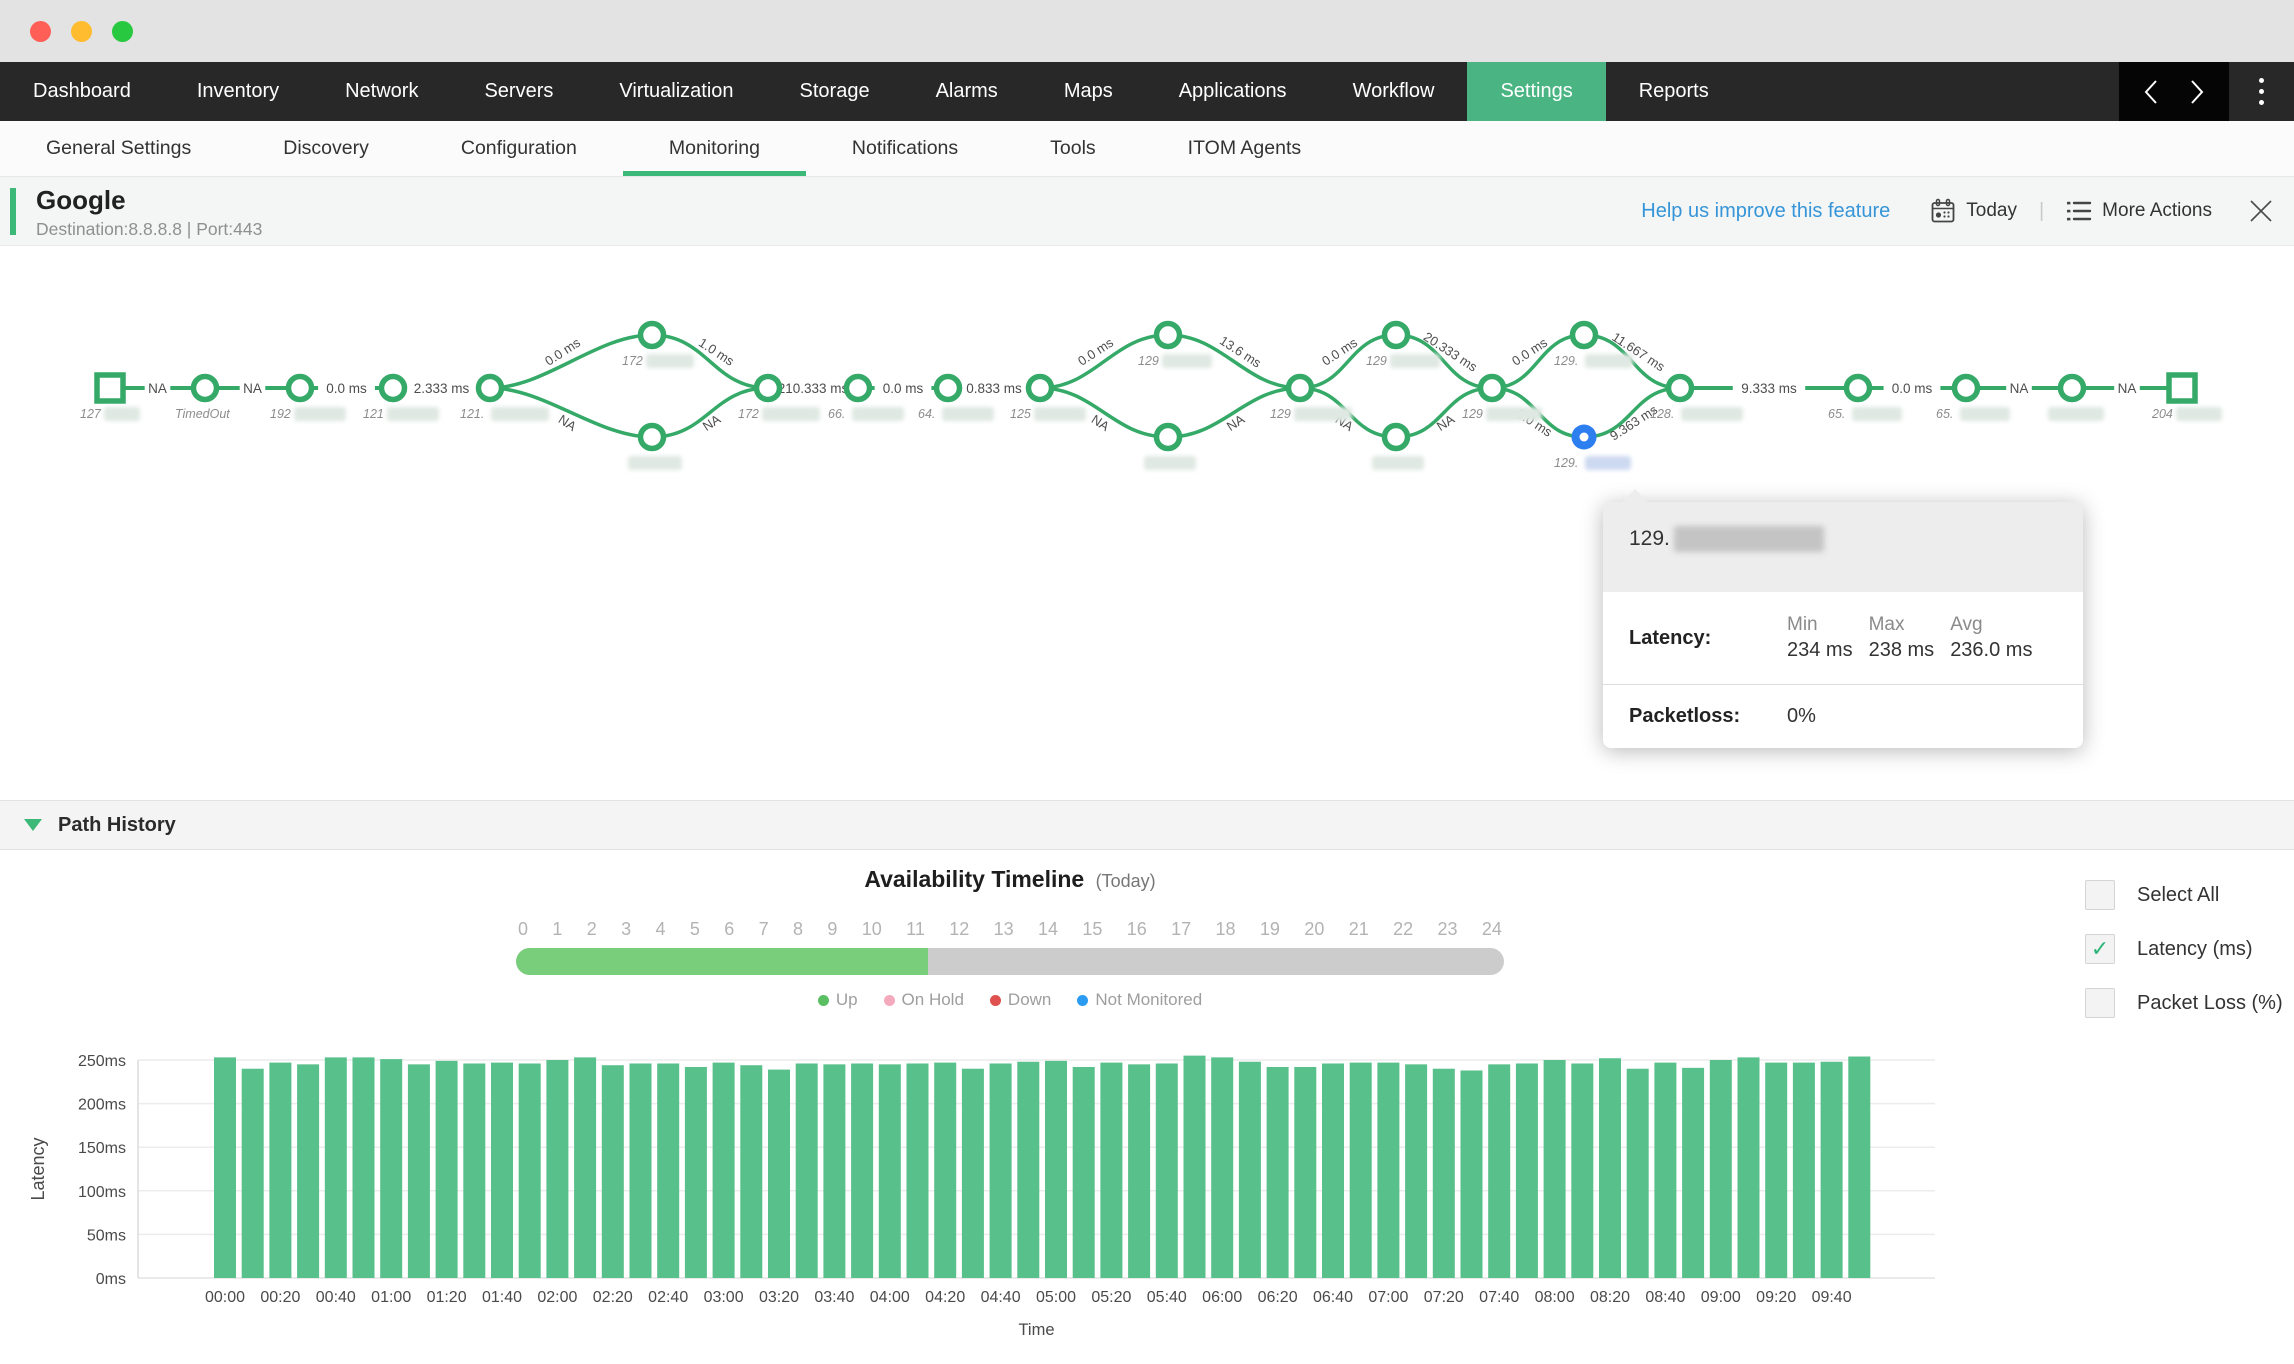 Image resolution: width=2294 pixels, height=1364 pixels. I want to click on zoom-window-button, so click(122, 31).